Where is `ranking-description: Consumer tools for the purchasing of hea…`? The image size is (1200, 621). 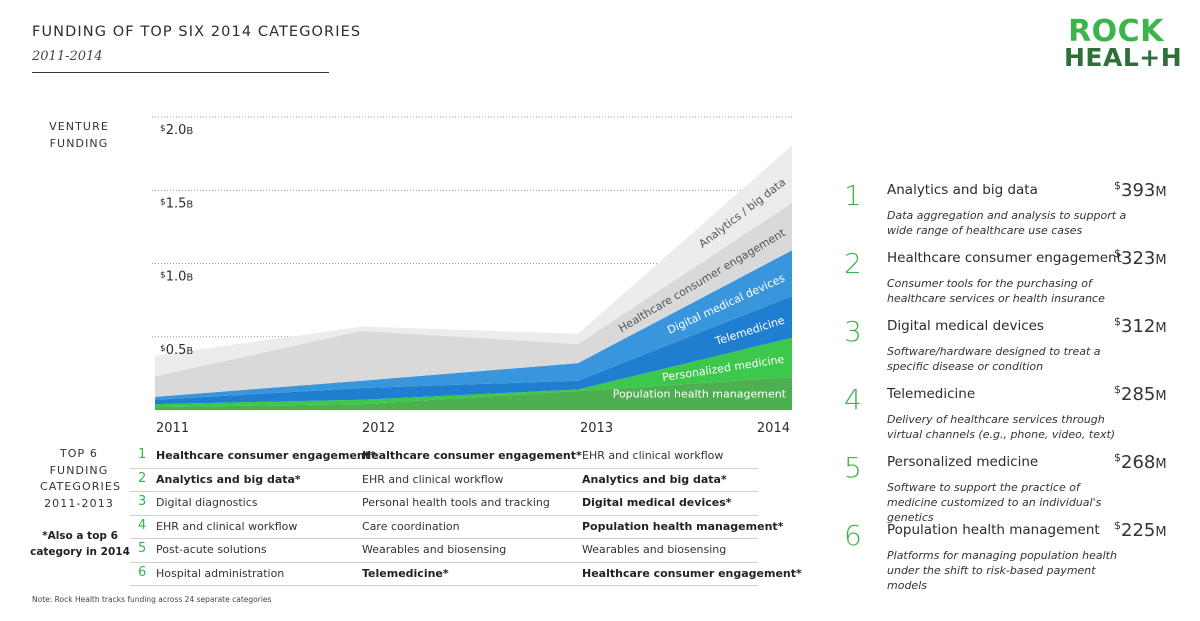 ranking-description: Consumer tools for the purchasing of hea… is located at coordinates (996, 291).